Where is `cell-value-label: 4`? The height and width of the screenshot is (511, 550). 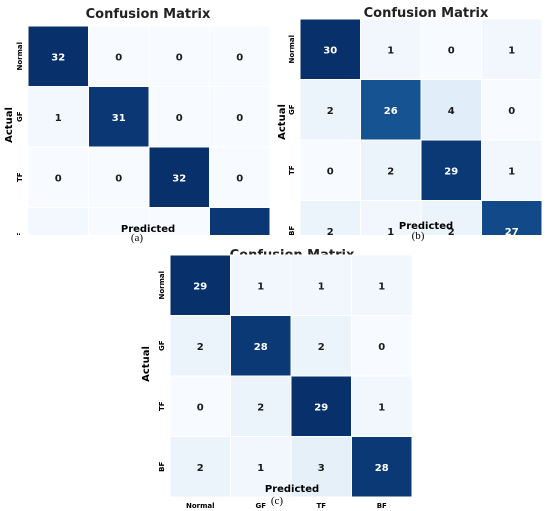 cell-value-label: 4 is located at coordinates (451, 111).